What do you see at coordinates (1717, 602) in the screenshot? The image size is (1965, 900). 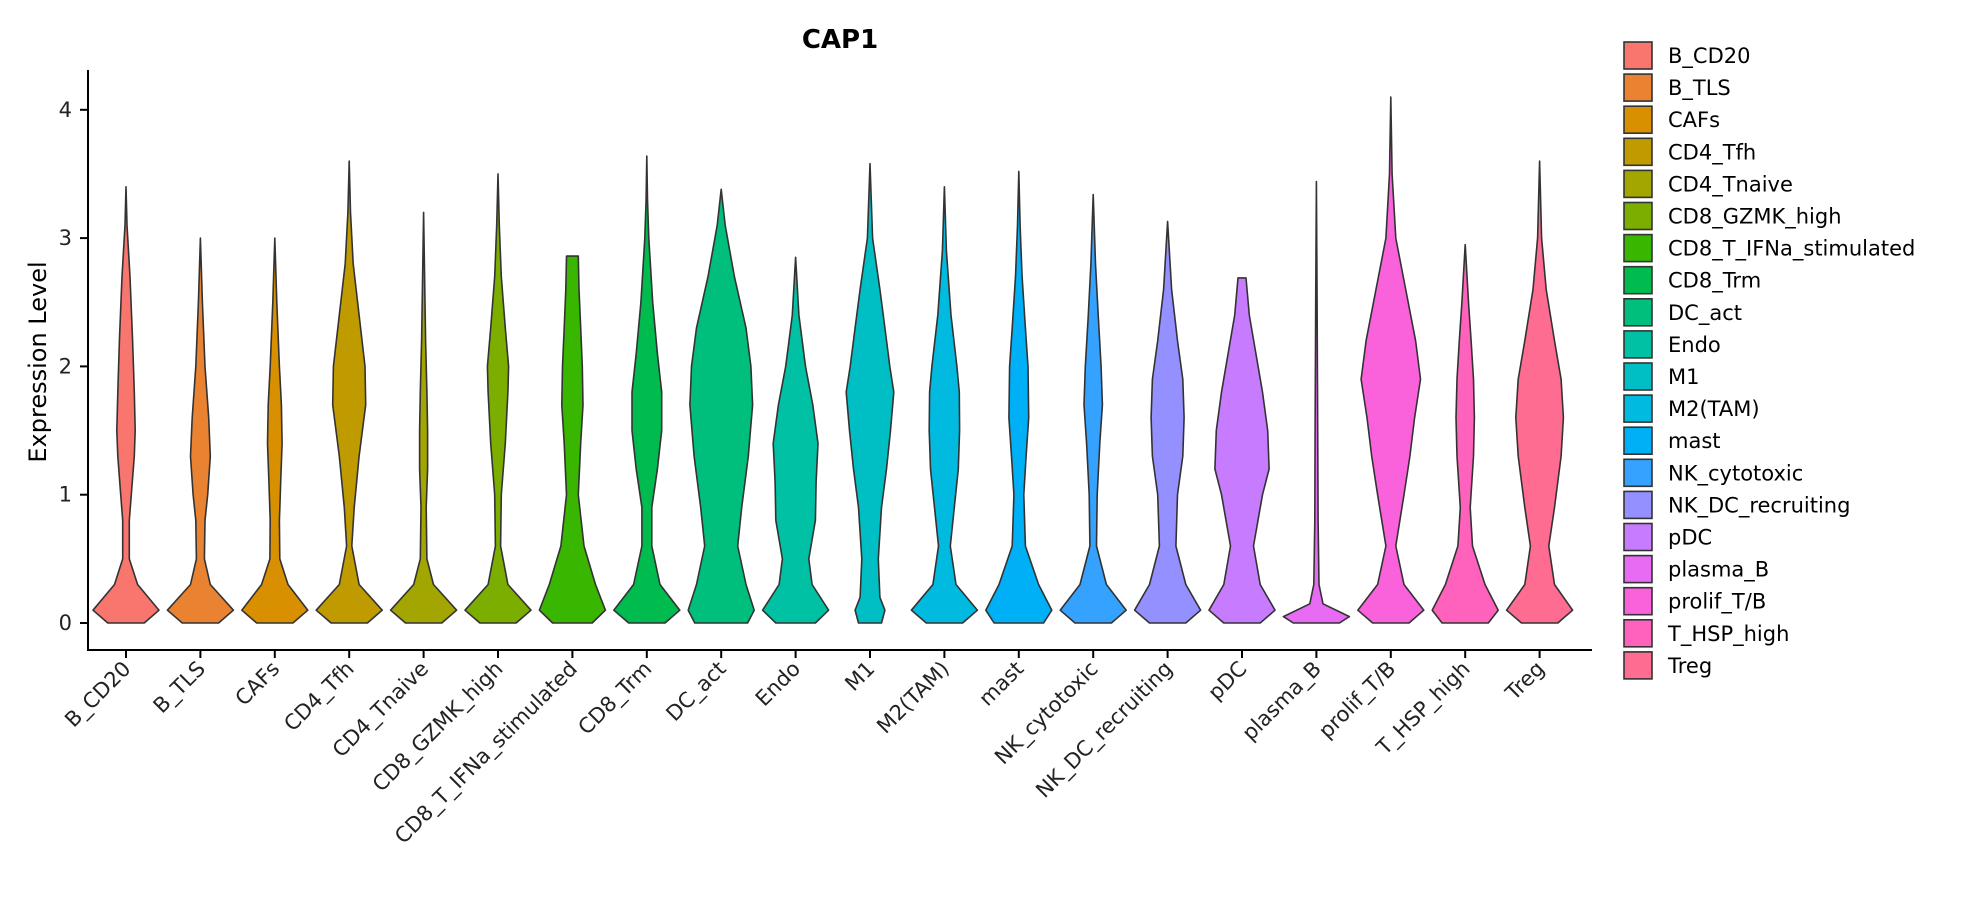 I see `legend-label: prolif_T/B` at bounding box center [1717, 602].